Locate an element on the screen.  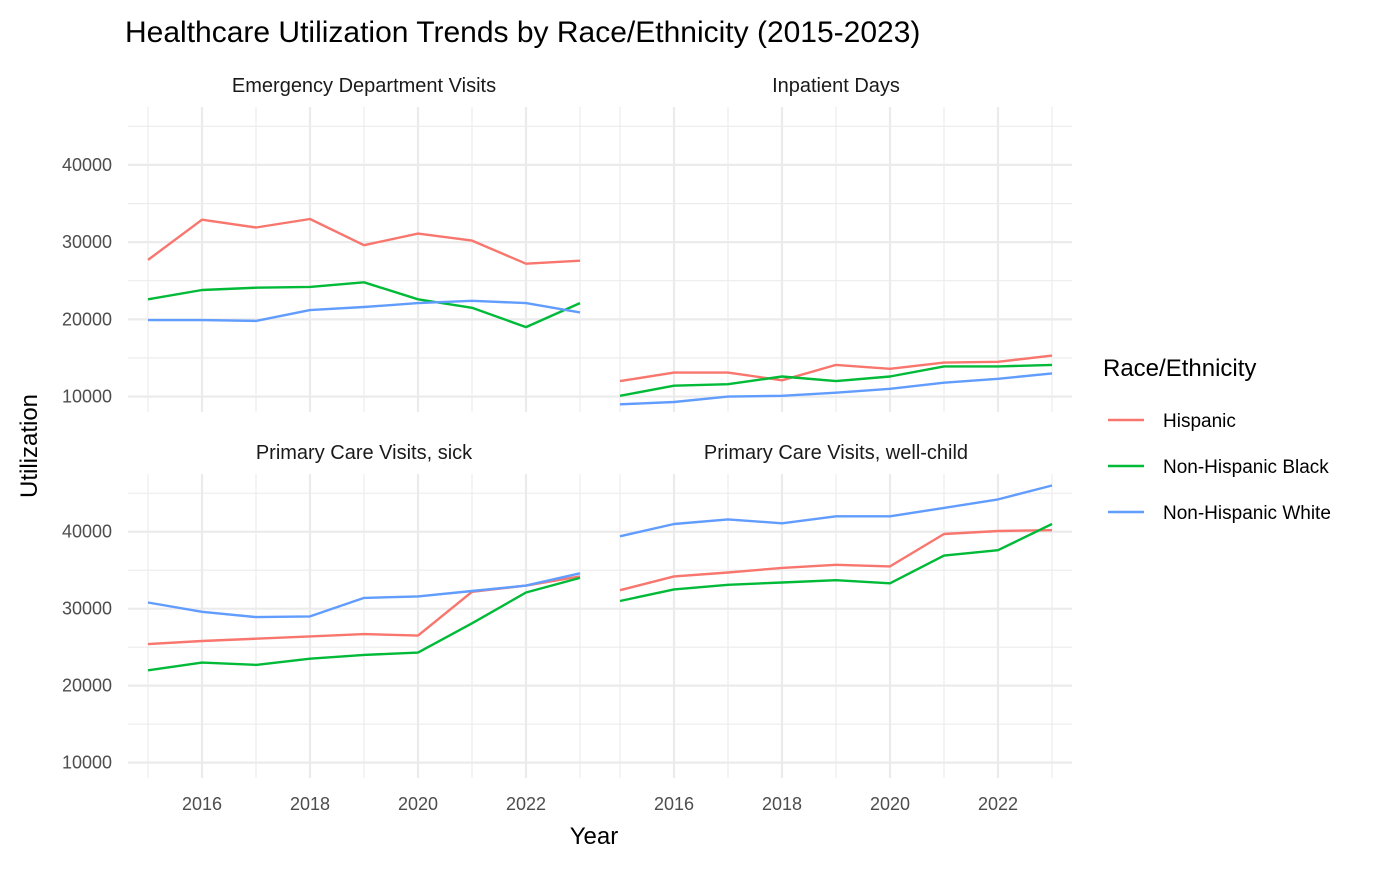
legend-item: Non-Hispanic White is located at coordinates (1219, 513).